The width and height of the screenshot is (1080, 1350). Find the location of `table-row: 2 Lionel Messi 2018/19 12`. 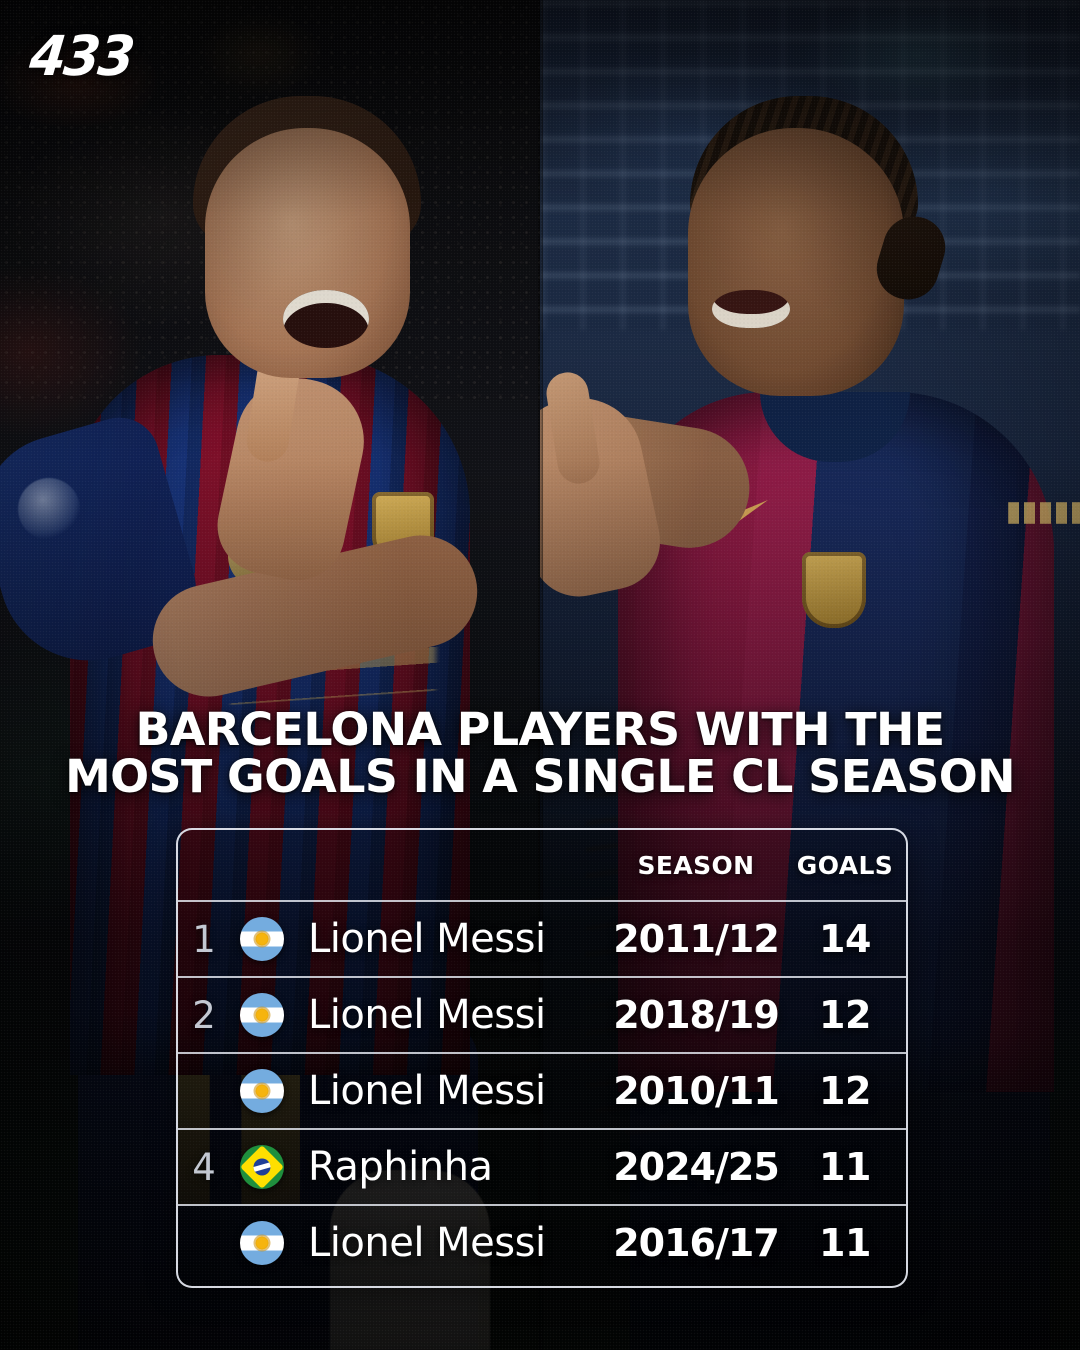

table-row: 2 Lionel Messi 2018/19 12 is located at coordinates (542, 1014).